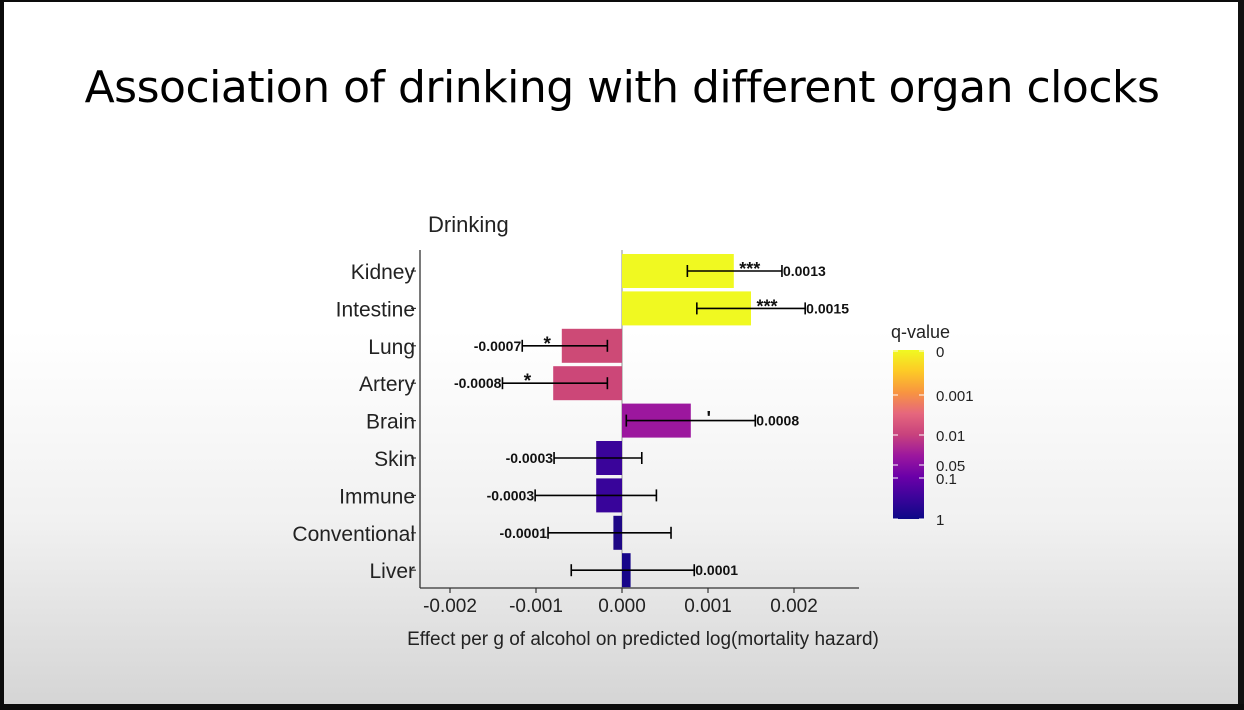 The image size is (1244, 710). Describe the element at coordinates (498, 346) in the screenshot. I see `value-label-lung: -0.0007` at that location.